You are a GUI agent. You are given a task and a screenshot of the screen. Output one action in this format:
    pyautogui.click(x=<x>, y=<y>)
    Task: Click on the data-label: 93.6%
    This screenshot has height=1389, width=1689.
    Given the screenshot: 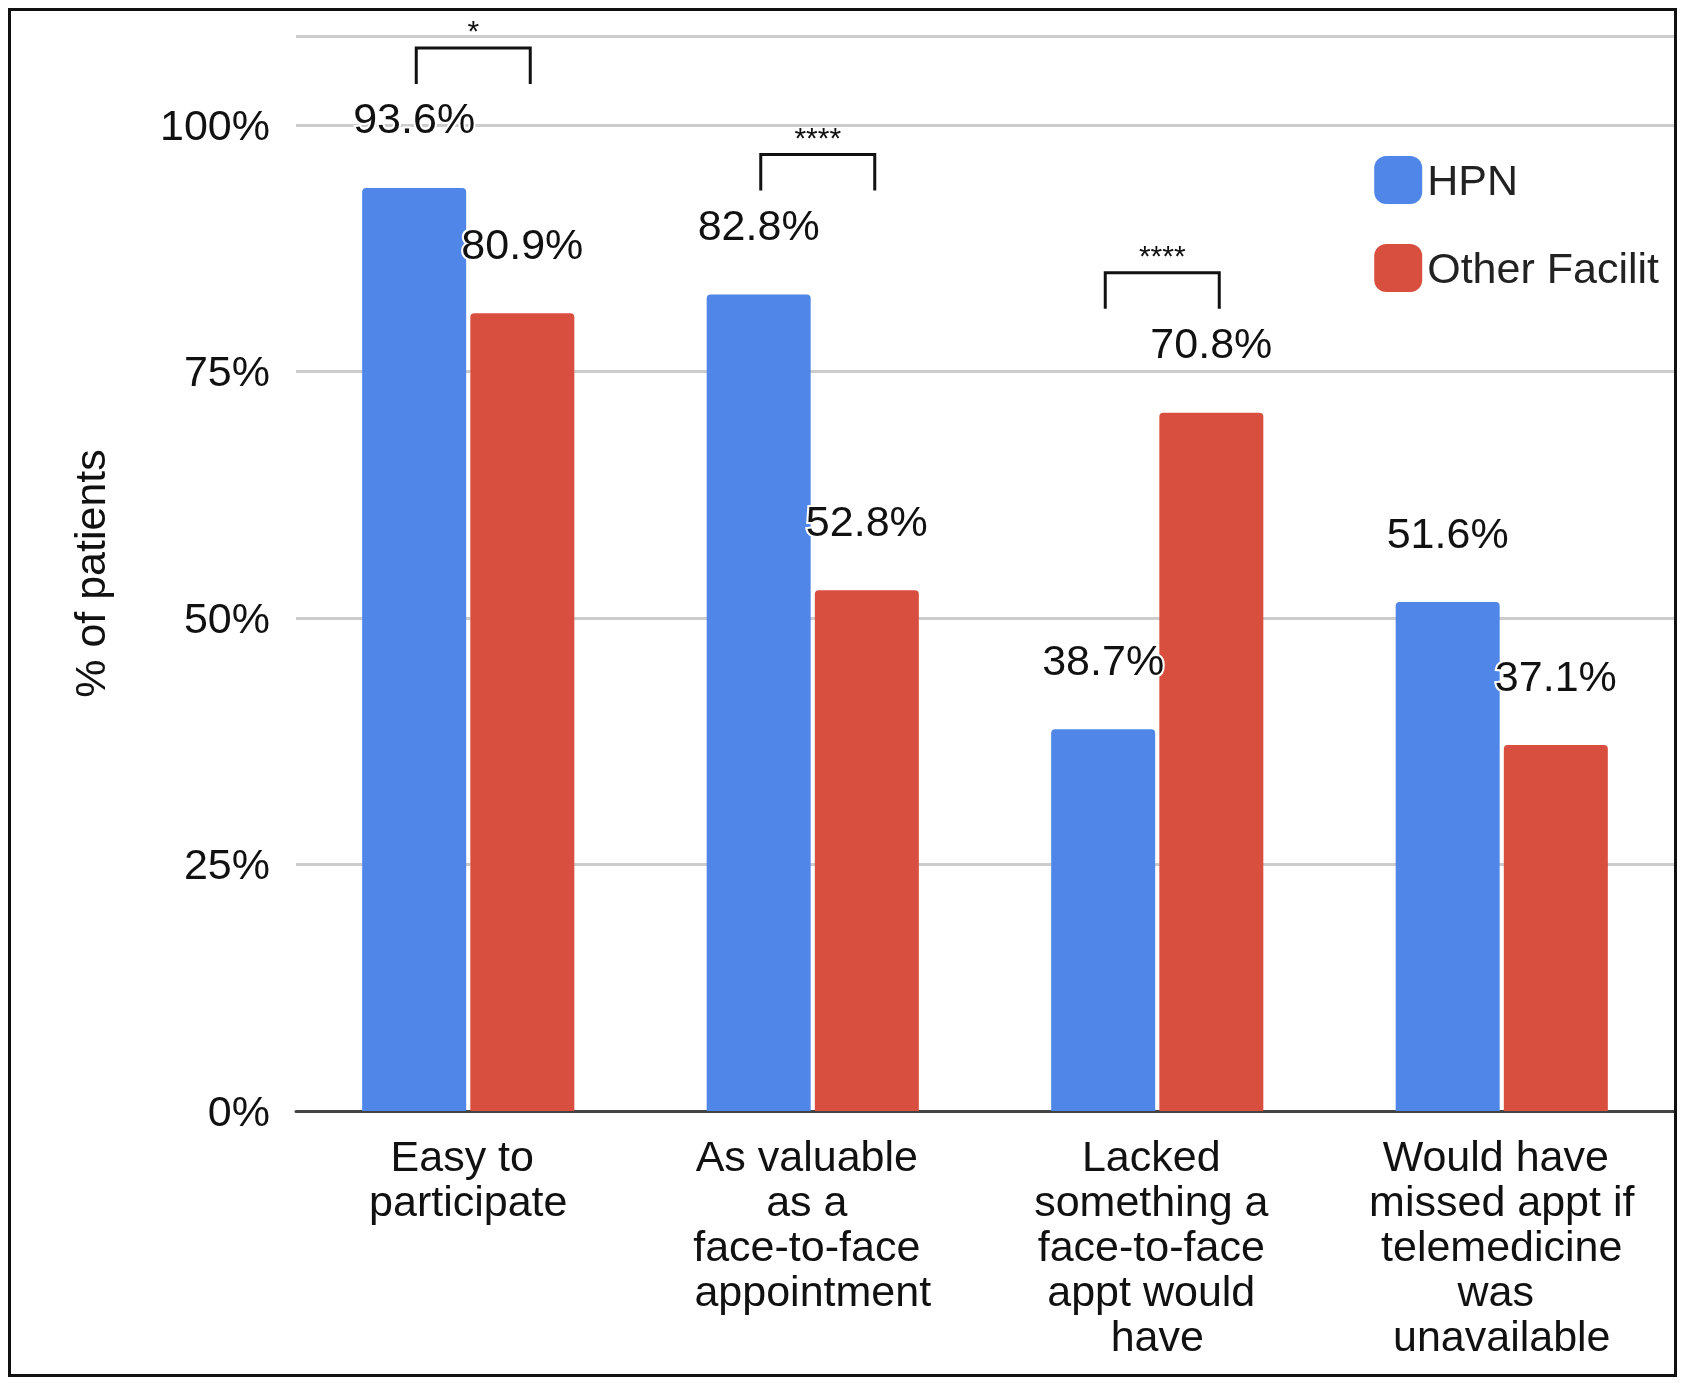 What is the action you would take?
    pyautogui.click(x=414, y=118)
    